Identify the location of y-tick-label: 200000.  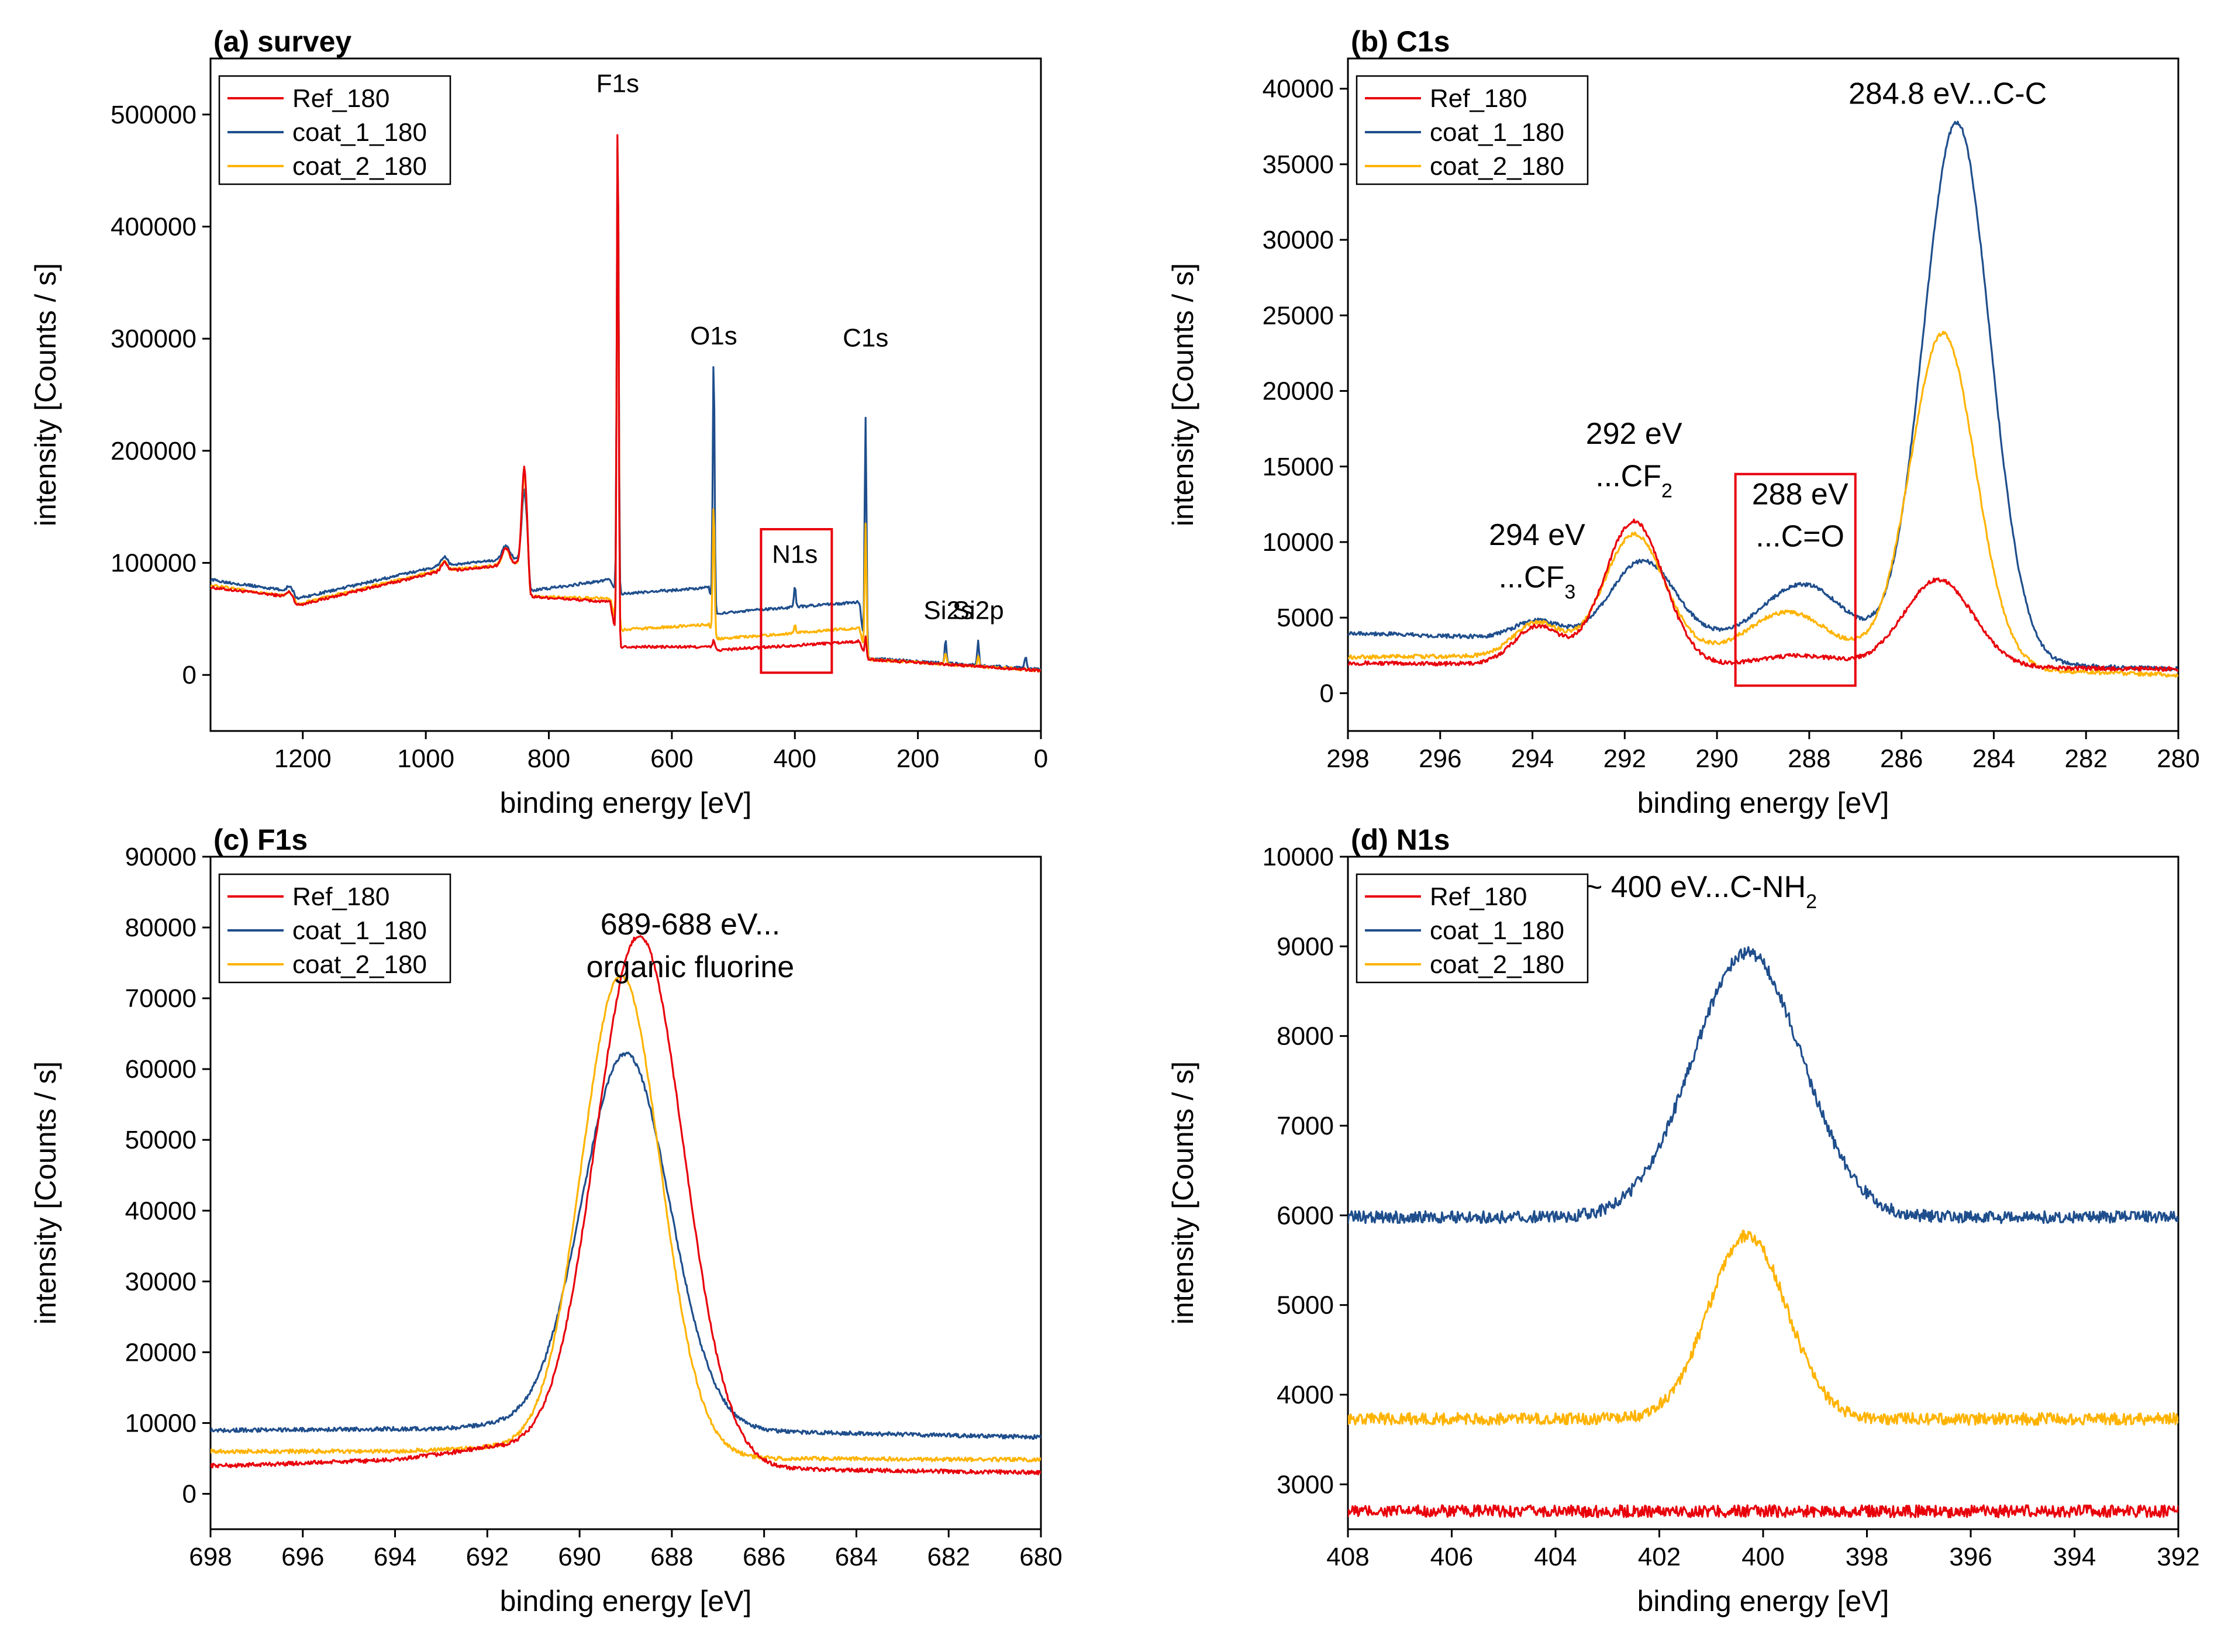
(153, 451).